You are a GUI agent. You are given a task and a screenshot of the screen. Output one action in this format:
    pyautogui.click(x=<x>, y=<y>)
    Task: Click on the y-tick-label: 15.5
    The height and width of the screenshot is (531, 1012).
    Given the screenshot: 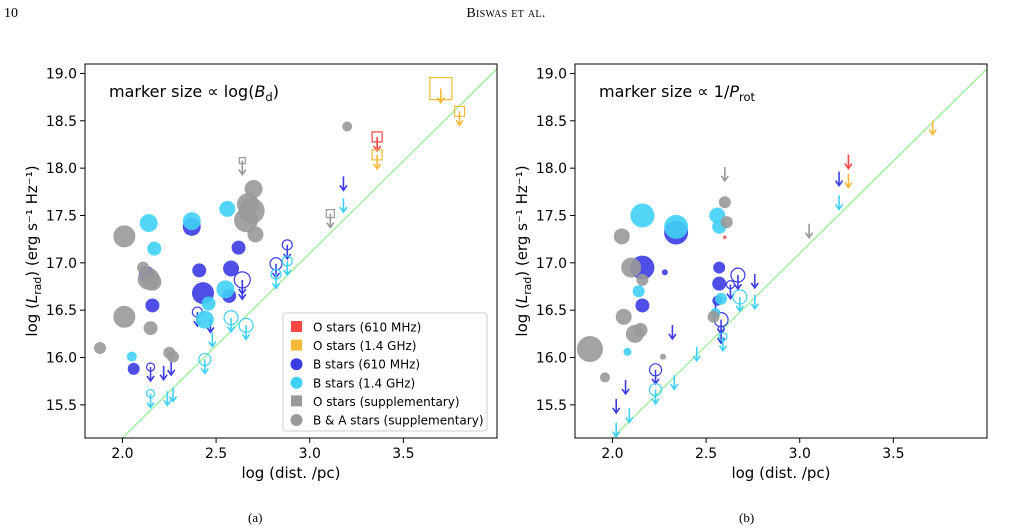 What is the action you would take?
    pyautogui.click(x=61, y=406)
    